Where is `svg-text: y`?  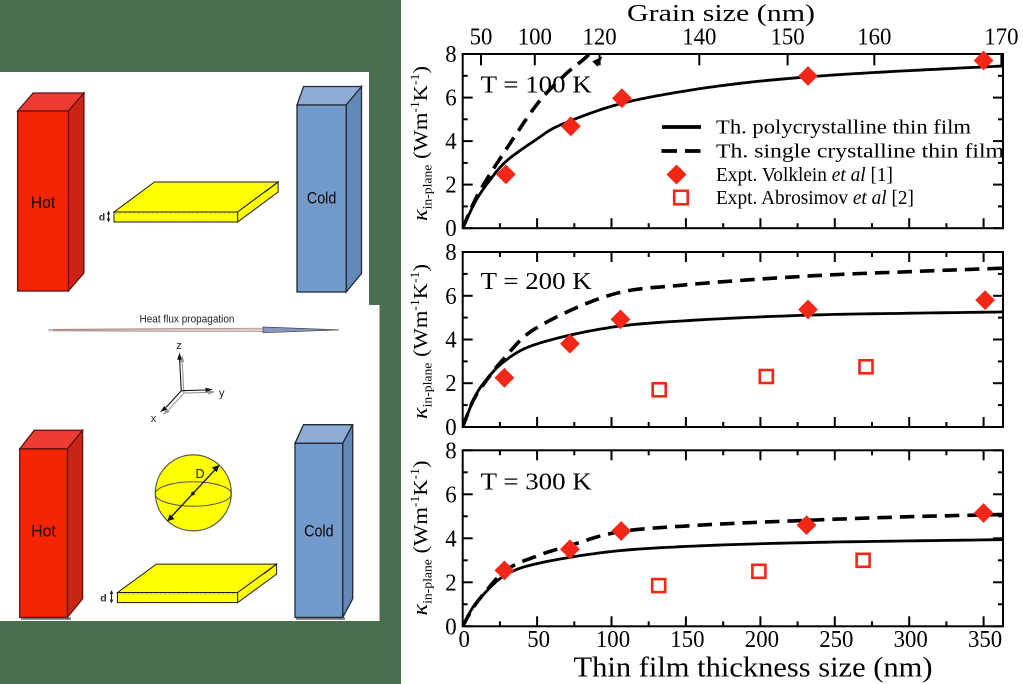 svg-text: y is located at coordinates (222, 394).